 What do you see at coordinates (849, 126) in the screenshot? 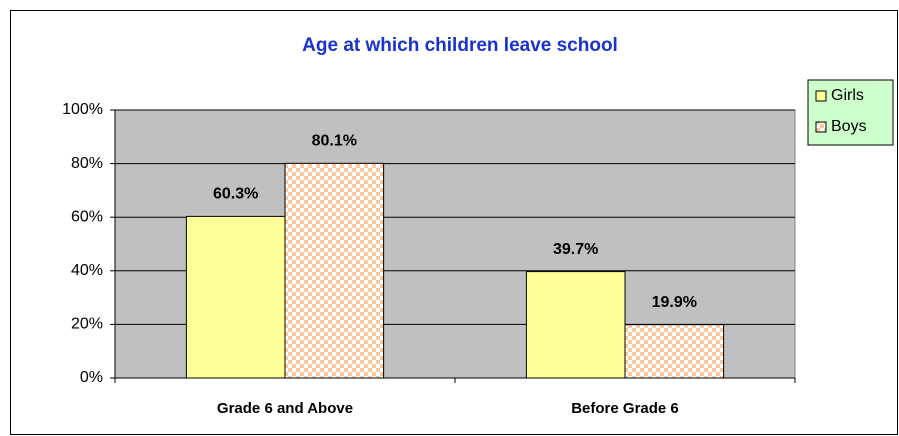
I see `legend-label: Boys` at bounding box center [849, 126].